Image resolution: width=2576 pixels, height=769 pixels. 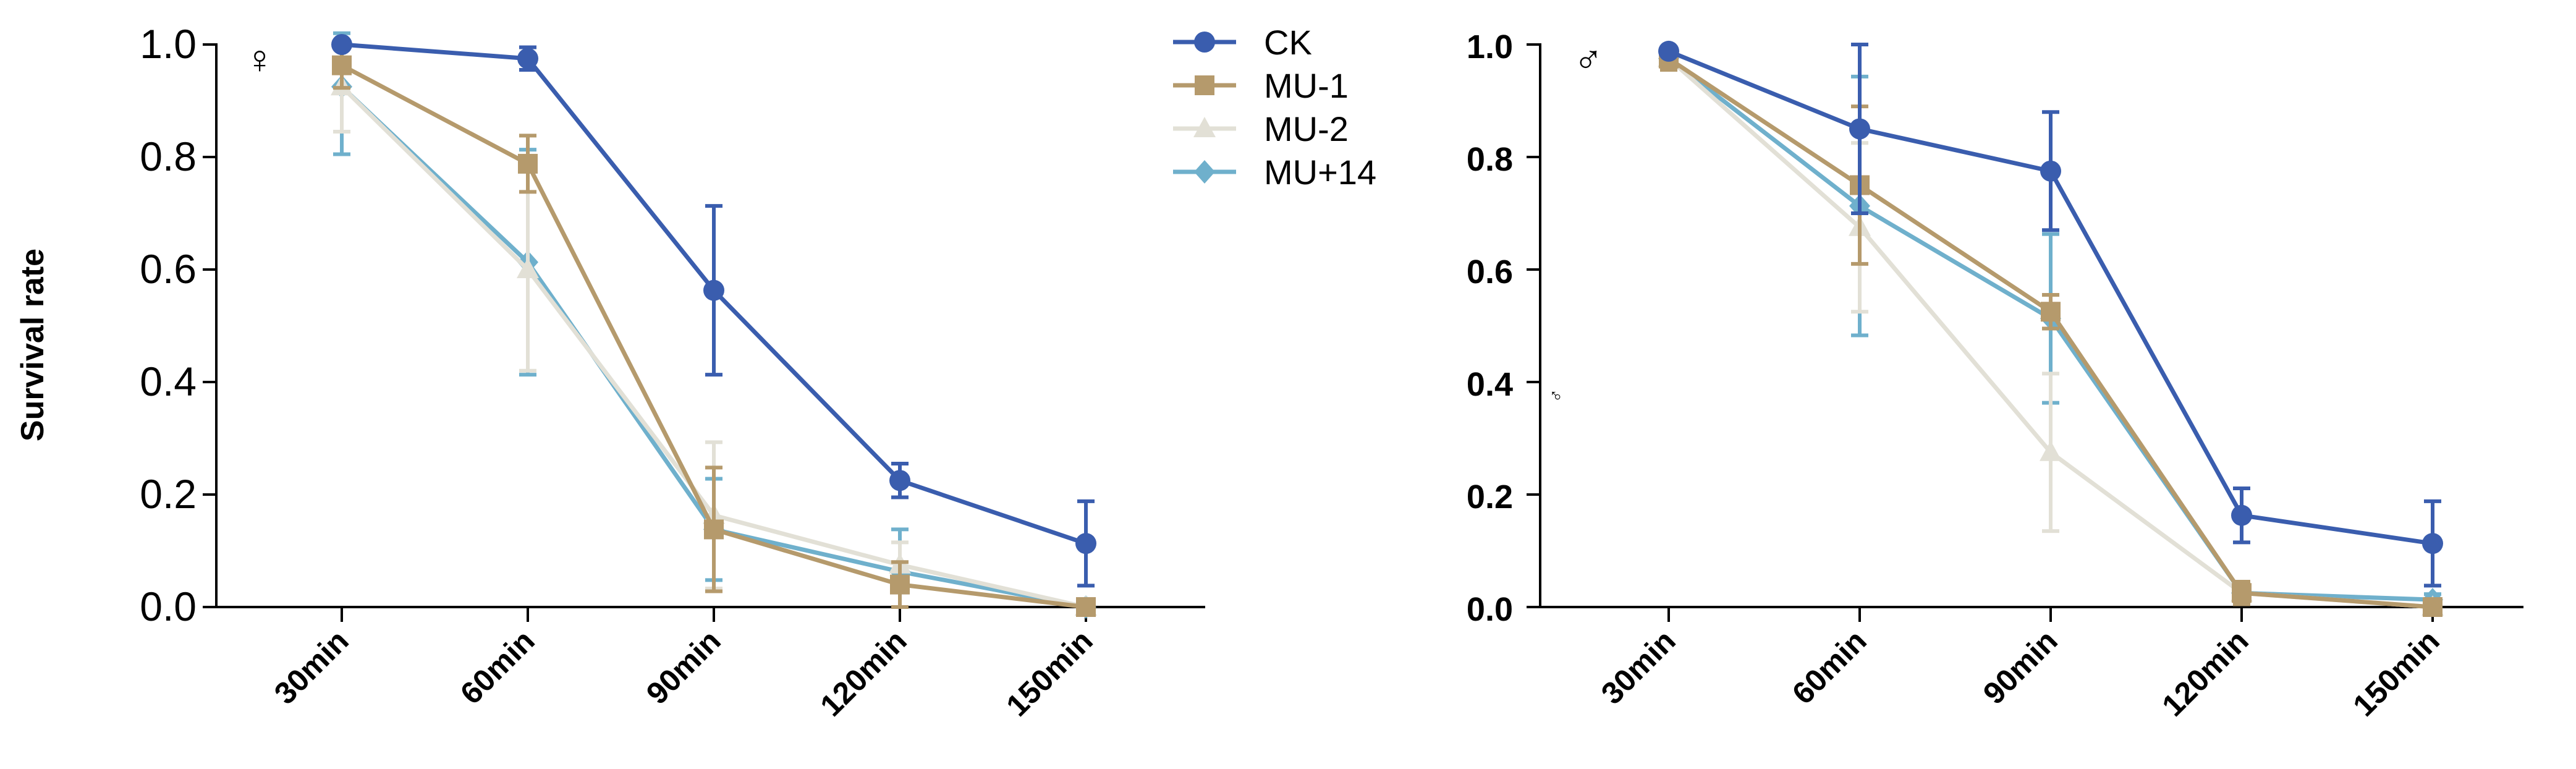 What do you see at coordinates (1261, 128) in the screenshot?
I see `legend-entry: MU-2` at bounding box center [1261, 128].